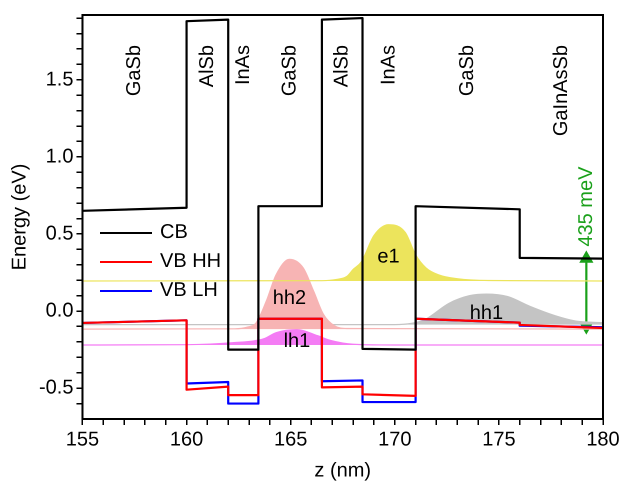  What do you see at coordinates (487, 313) in the screenshot?
I see `series-label: hh1` at bounding box center [487, 313].